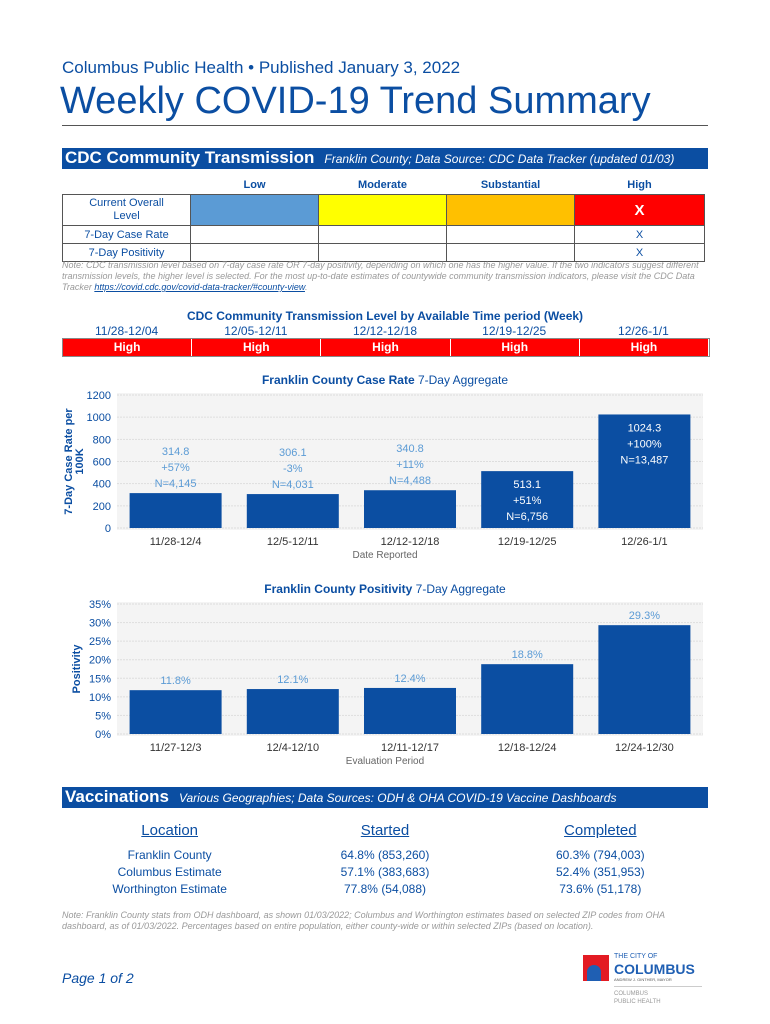 The height and width of the screenshot is (1024, 770). I want to click on data-label: 314.8, so click(176, 452).